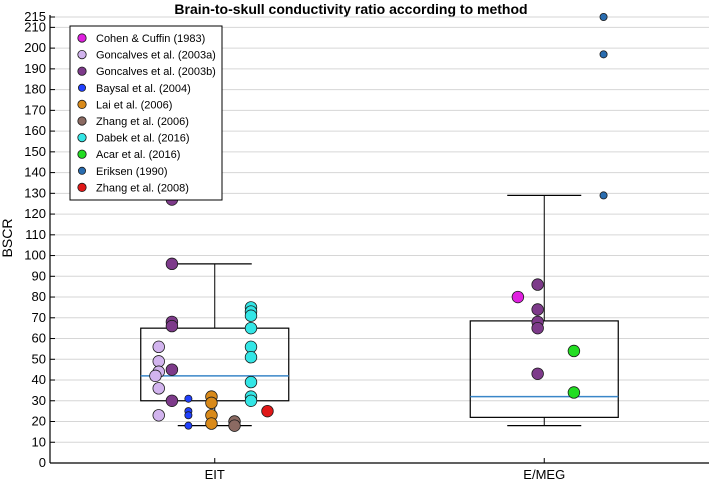 The height and width of the screenshot is (481, 709). I want to click on y-tick-label: 60, so click(39, 338).